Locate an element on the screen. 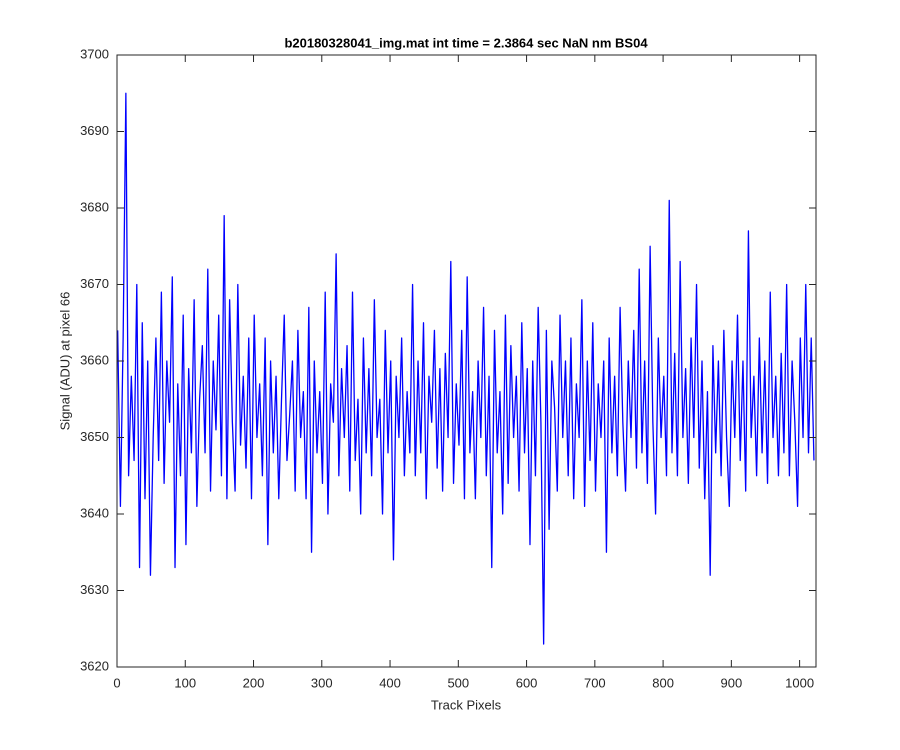 This screenshot has width=900, height=750. x-tick-label: 900 is located at coordinates (732, 682).